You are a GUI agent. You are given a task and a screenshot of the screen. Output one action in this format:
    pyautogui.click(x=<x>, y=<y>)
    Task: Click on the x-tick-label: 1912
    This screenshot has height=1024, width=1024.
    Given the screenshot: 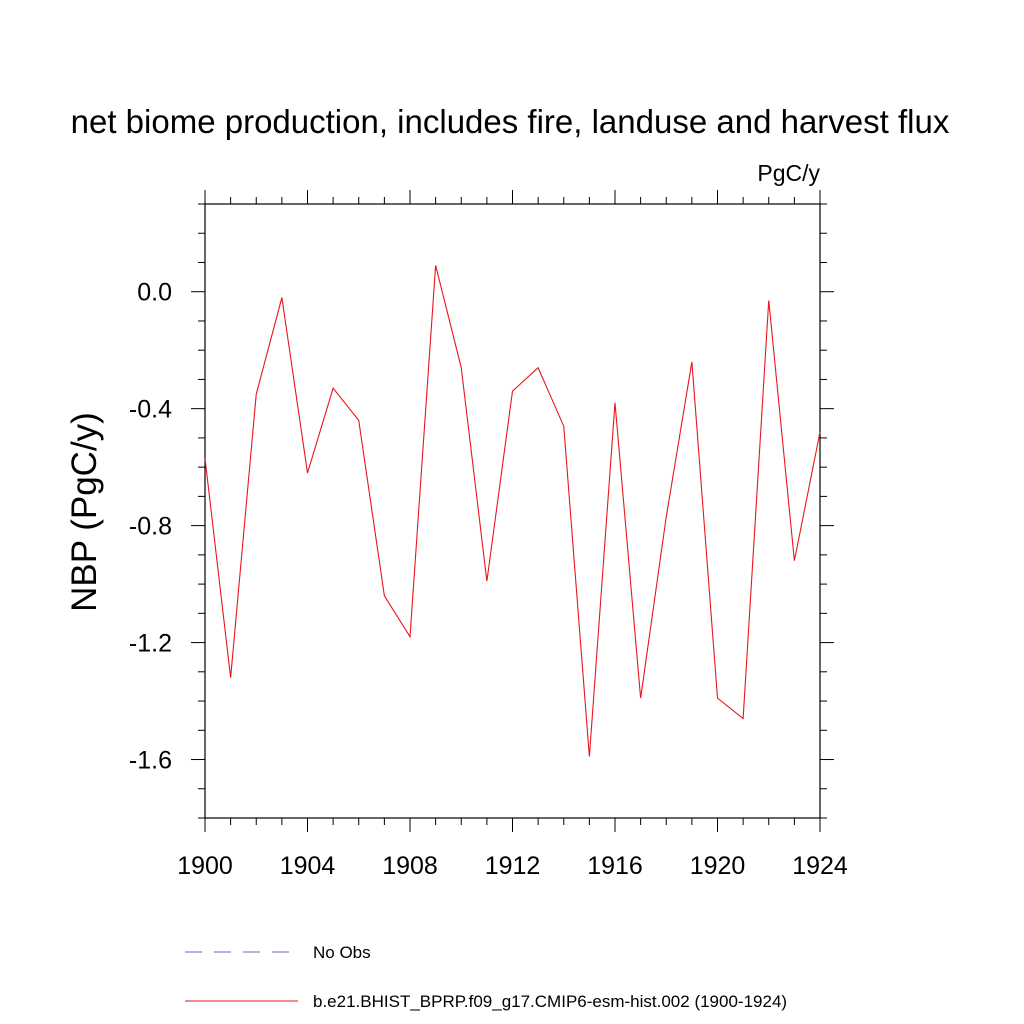 What is the action you would take?
    pyautogui.click(x=513, y=866)
    